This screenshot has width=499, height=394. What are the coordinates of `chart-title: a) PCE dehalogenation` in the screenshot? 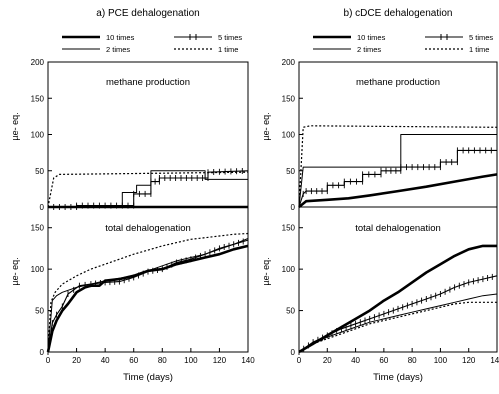 It's located at (147, 13).